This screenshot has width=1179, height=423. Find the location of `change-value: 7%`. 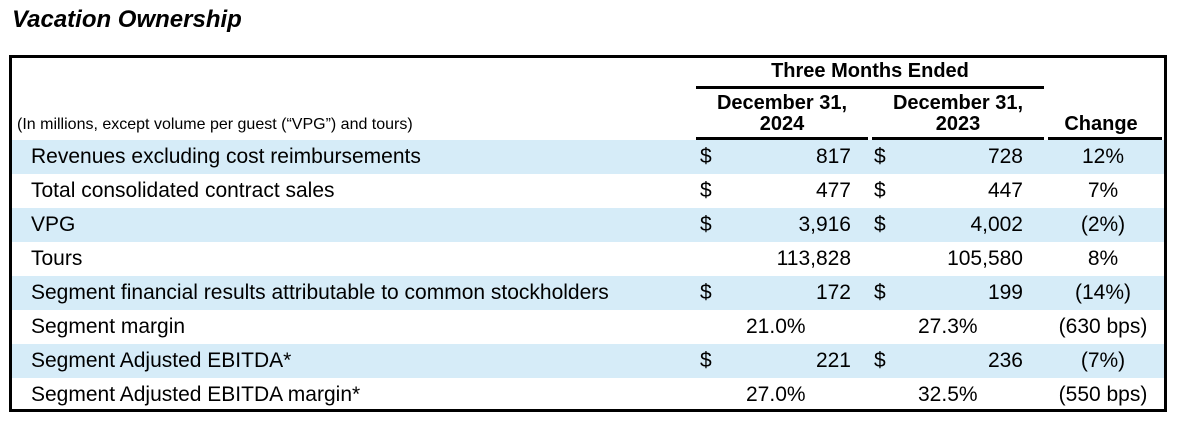

change-value: 7% is located at coordinates (1103, 190).